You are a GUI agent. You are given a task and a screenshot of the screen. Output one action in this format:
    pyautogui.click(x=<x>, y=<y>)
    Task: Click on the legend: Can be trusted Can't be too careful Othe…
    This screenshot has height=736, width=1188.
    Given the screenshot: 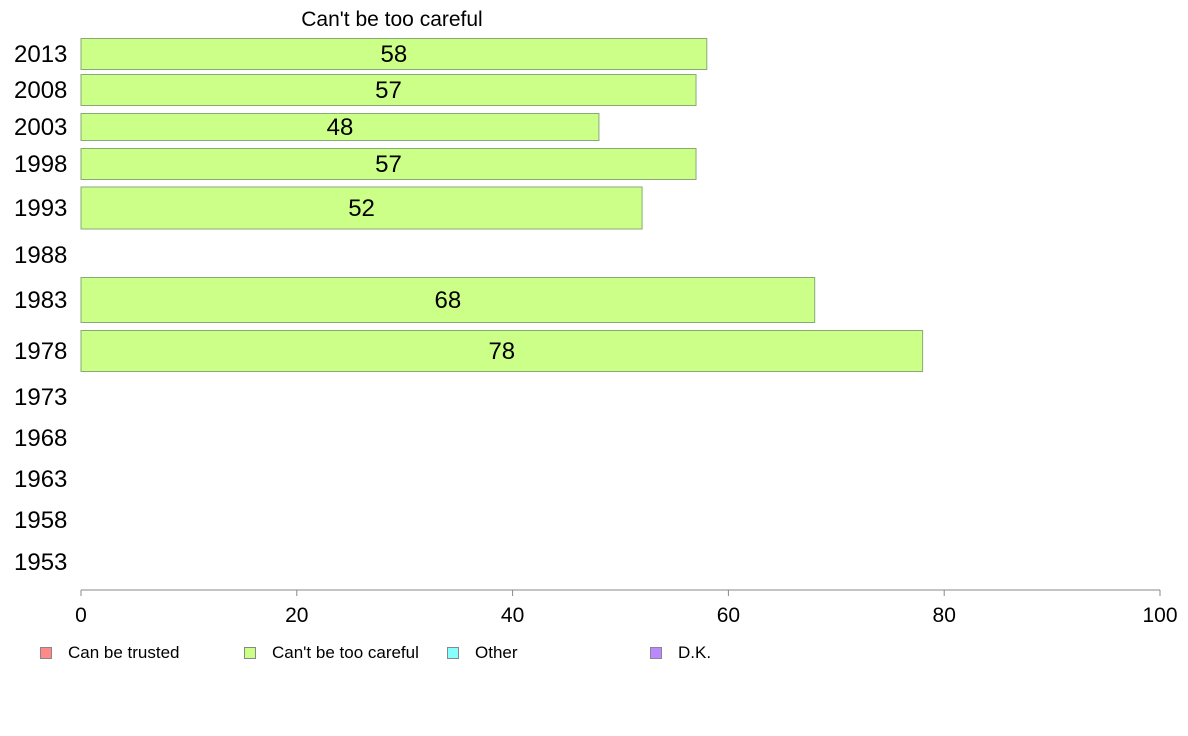 What is the action you would take?
    pyautogui.click(x=594, y=654)
    